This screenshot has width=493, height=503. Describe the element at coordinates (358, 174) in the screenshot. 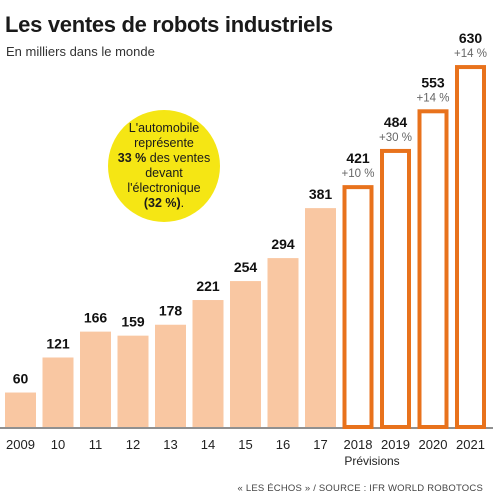

I see `growth-label-2018: +10 %` at that location.